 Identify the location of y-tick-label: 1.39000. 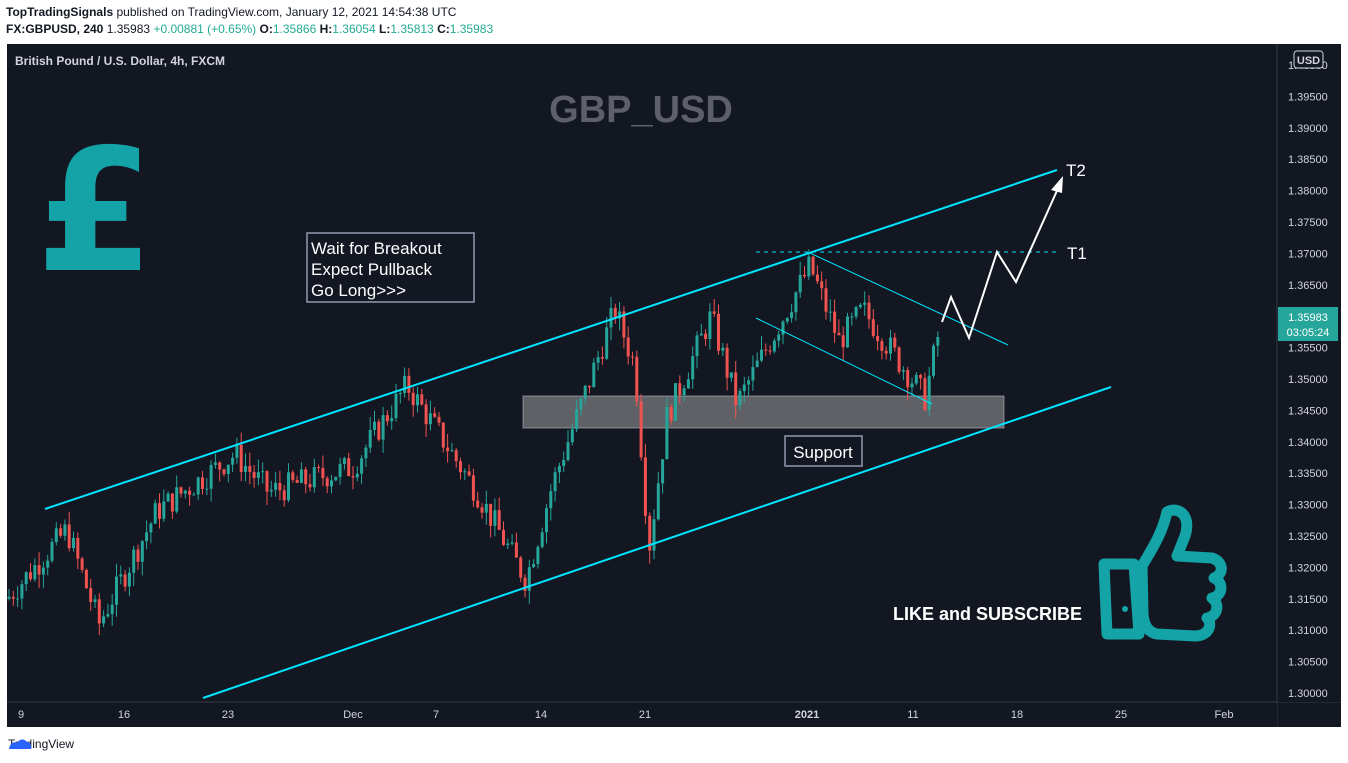
(1308, 129).